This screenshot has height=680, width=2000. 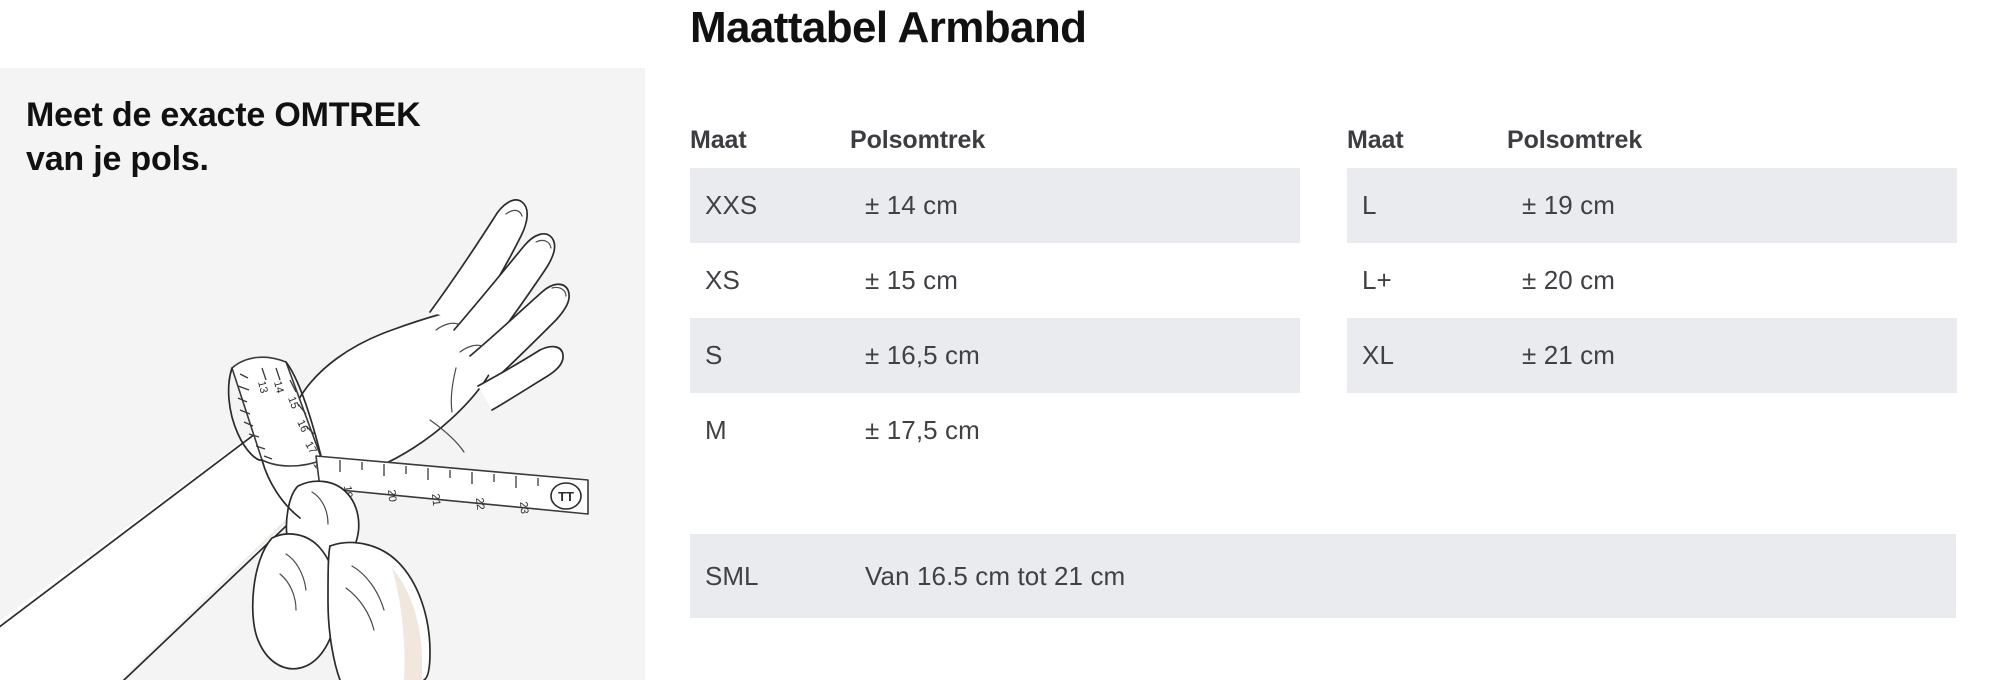 What do you see at coordinates (1568, 355) in the screenshot?
I see `cell-circumference: ± 21 cm` at bounding box center [1568, 355].